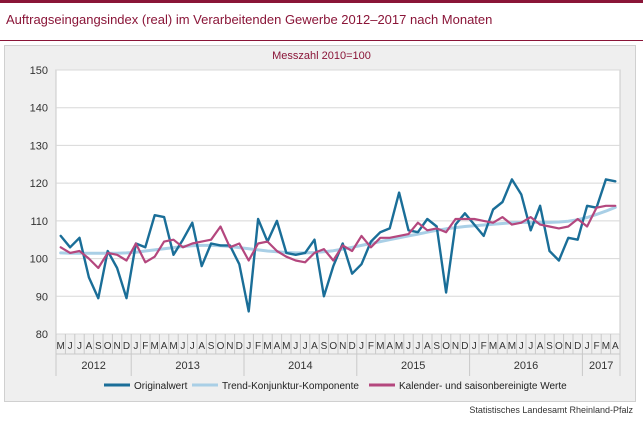 The width and height of the screenshot is (643, 422). What do you see at coordinates (338, 237) in the screenshot?
I see `series-line-kalender-und-saisonbereinigte-werte` at bounding box center [338, 237].